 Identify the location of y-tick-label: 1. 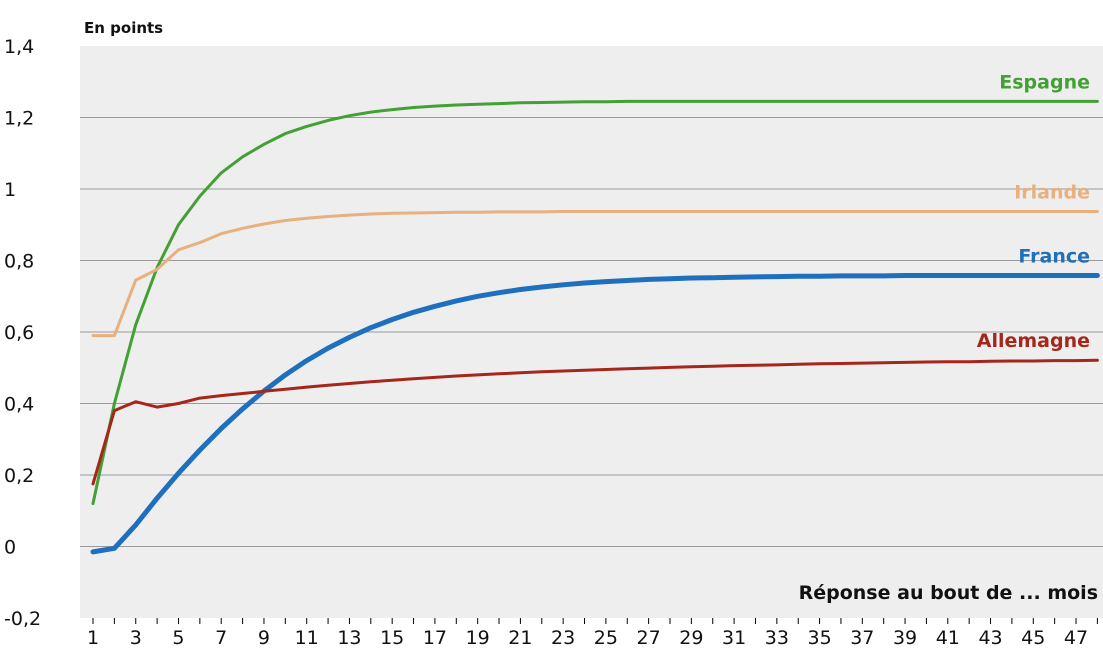
(10, 190).